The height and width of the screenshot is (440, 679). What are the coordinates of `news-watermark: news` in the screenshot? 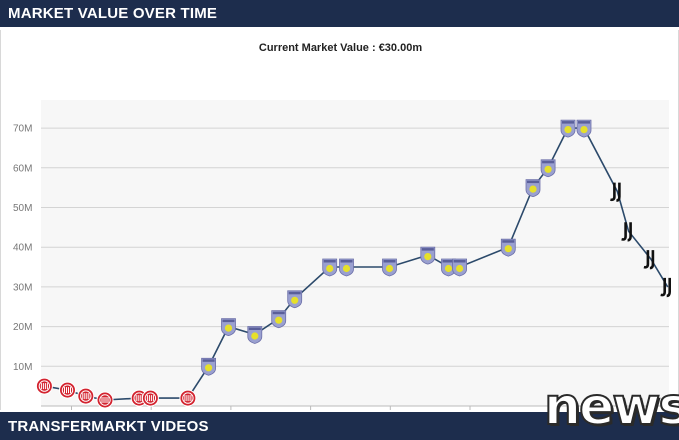 It's located at (611, 407).